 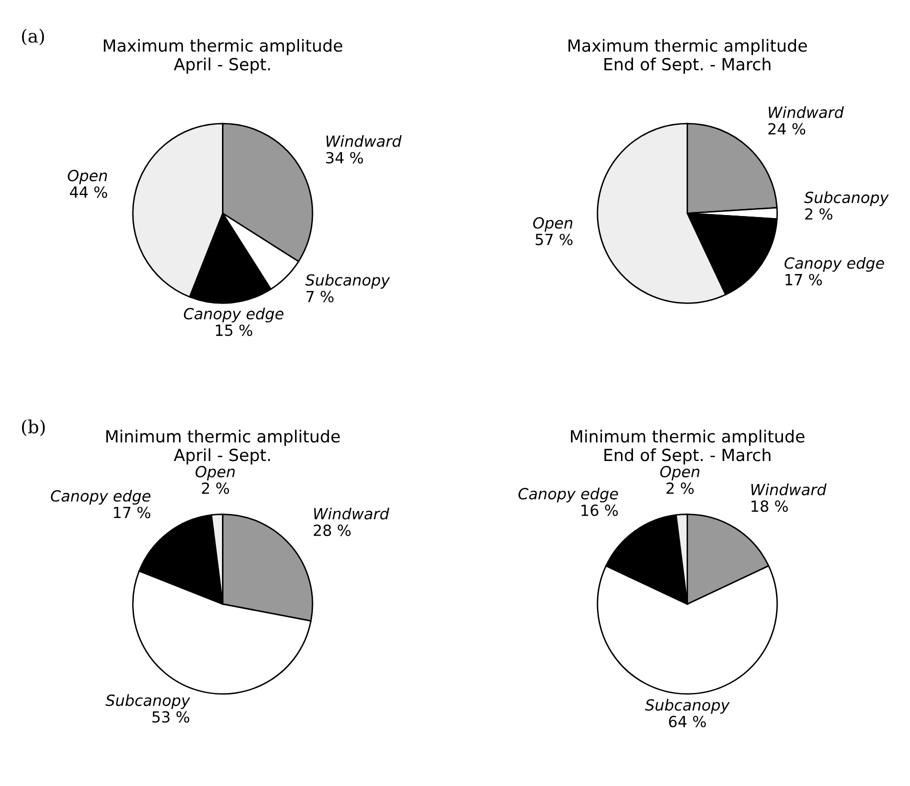 I want to click on data-label: 64 %, so click(x=687, y=722).